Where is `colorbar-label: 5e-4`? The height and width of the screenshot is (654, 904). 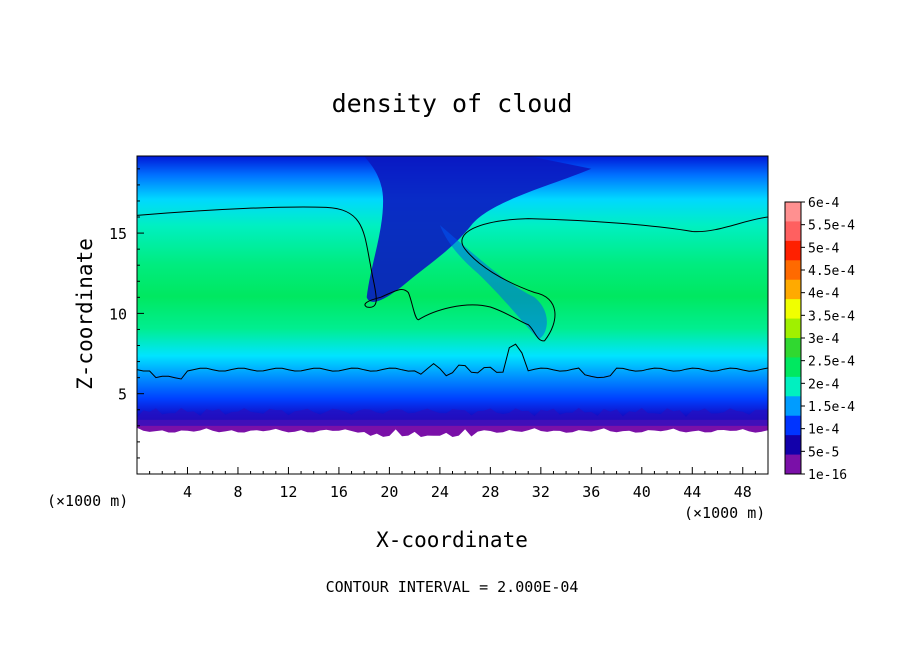
colorbar-label: 5e-4 is located at coordinates (823, 248).